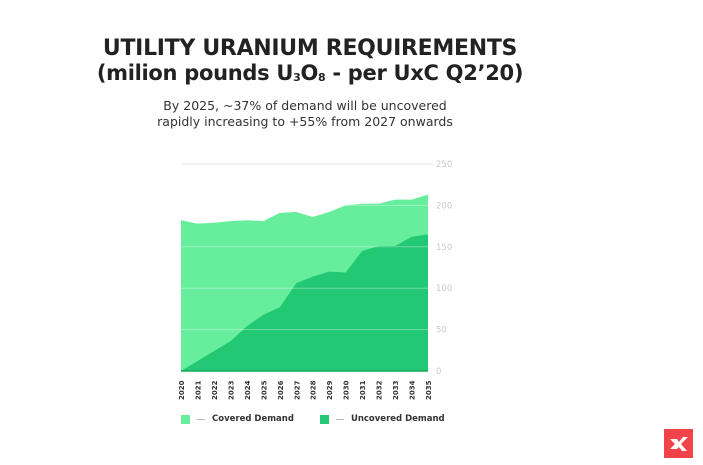 Image resolution: width=703 pixels, height=465 pixels. Describe the element at coordinates (215, 390) in the screenshot. I see `x-tick-label: 2022` at that location.